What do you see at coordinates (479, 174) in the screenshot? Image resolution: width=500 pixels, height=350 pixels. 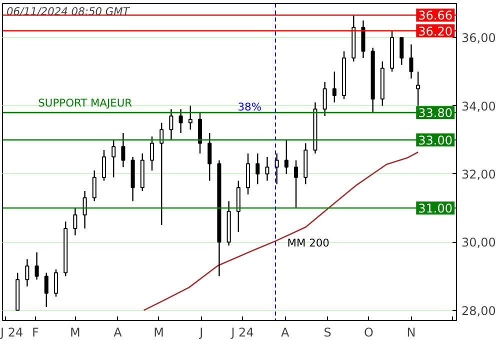 I see `y-tick-label: 32,00` at bounding box center [479, 174].